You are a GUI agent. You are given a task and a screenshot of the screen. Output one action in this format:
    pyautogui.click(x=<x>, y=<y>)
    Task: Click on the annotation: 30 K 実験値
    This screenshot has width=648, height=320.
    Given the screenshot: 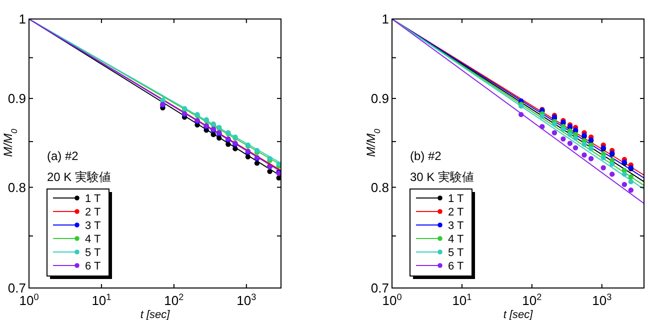 What is the action you would take?
    pyautogui.click(x=442, y=177)
    